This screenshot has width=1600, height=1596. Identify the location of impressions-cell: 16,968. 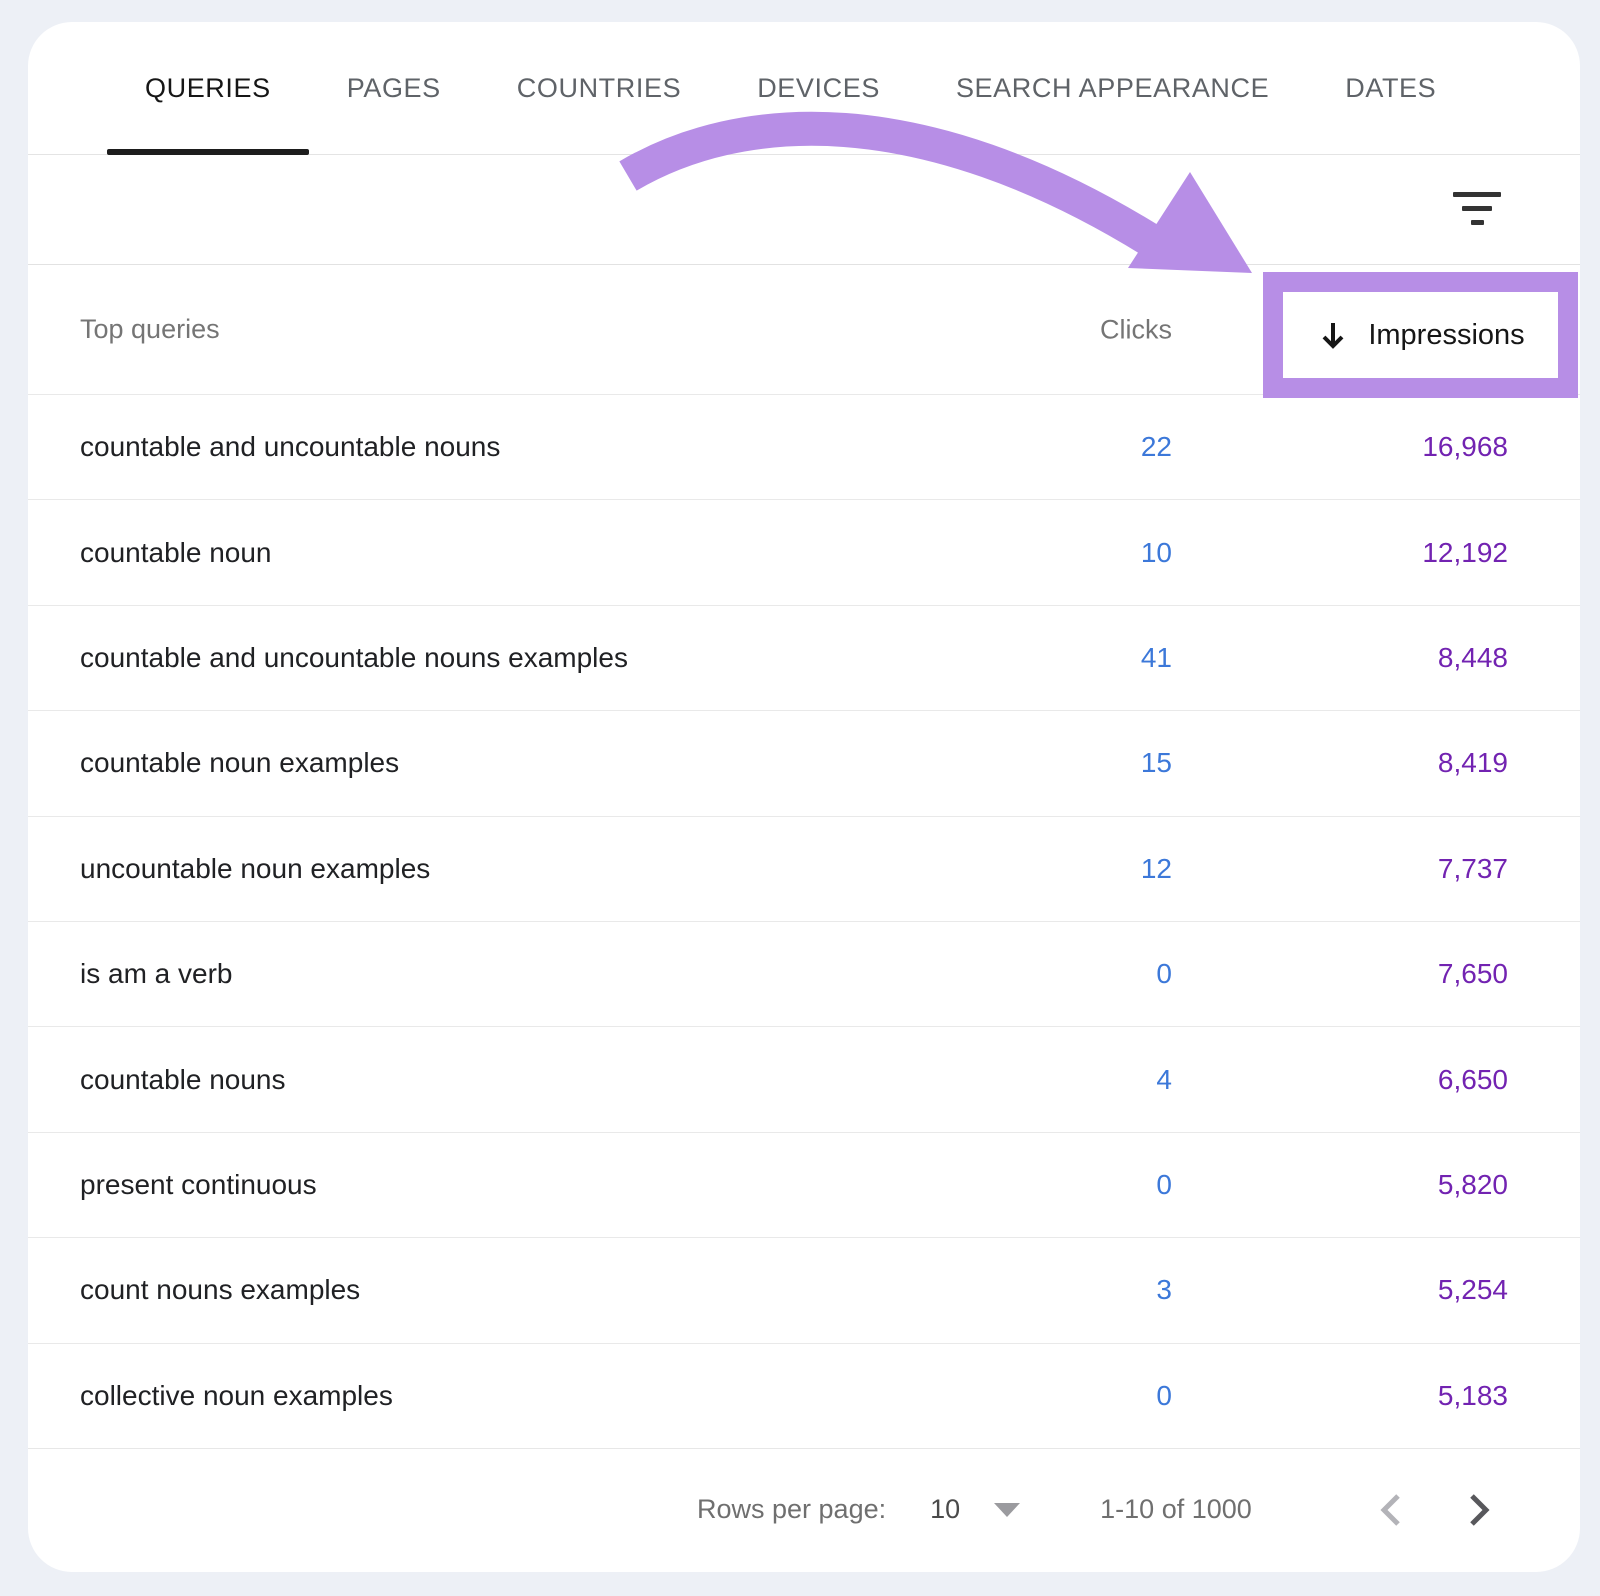
(1465, 447).